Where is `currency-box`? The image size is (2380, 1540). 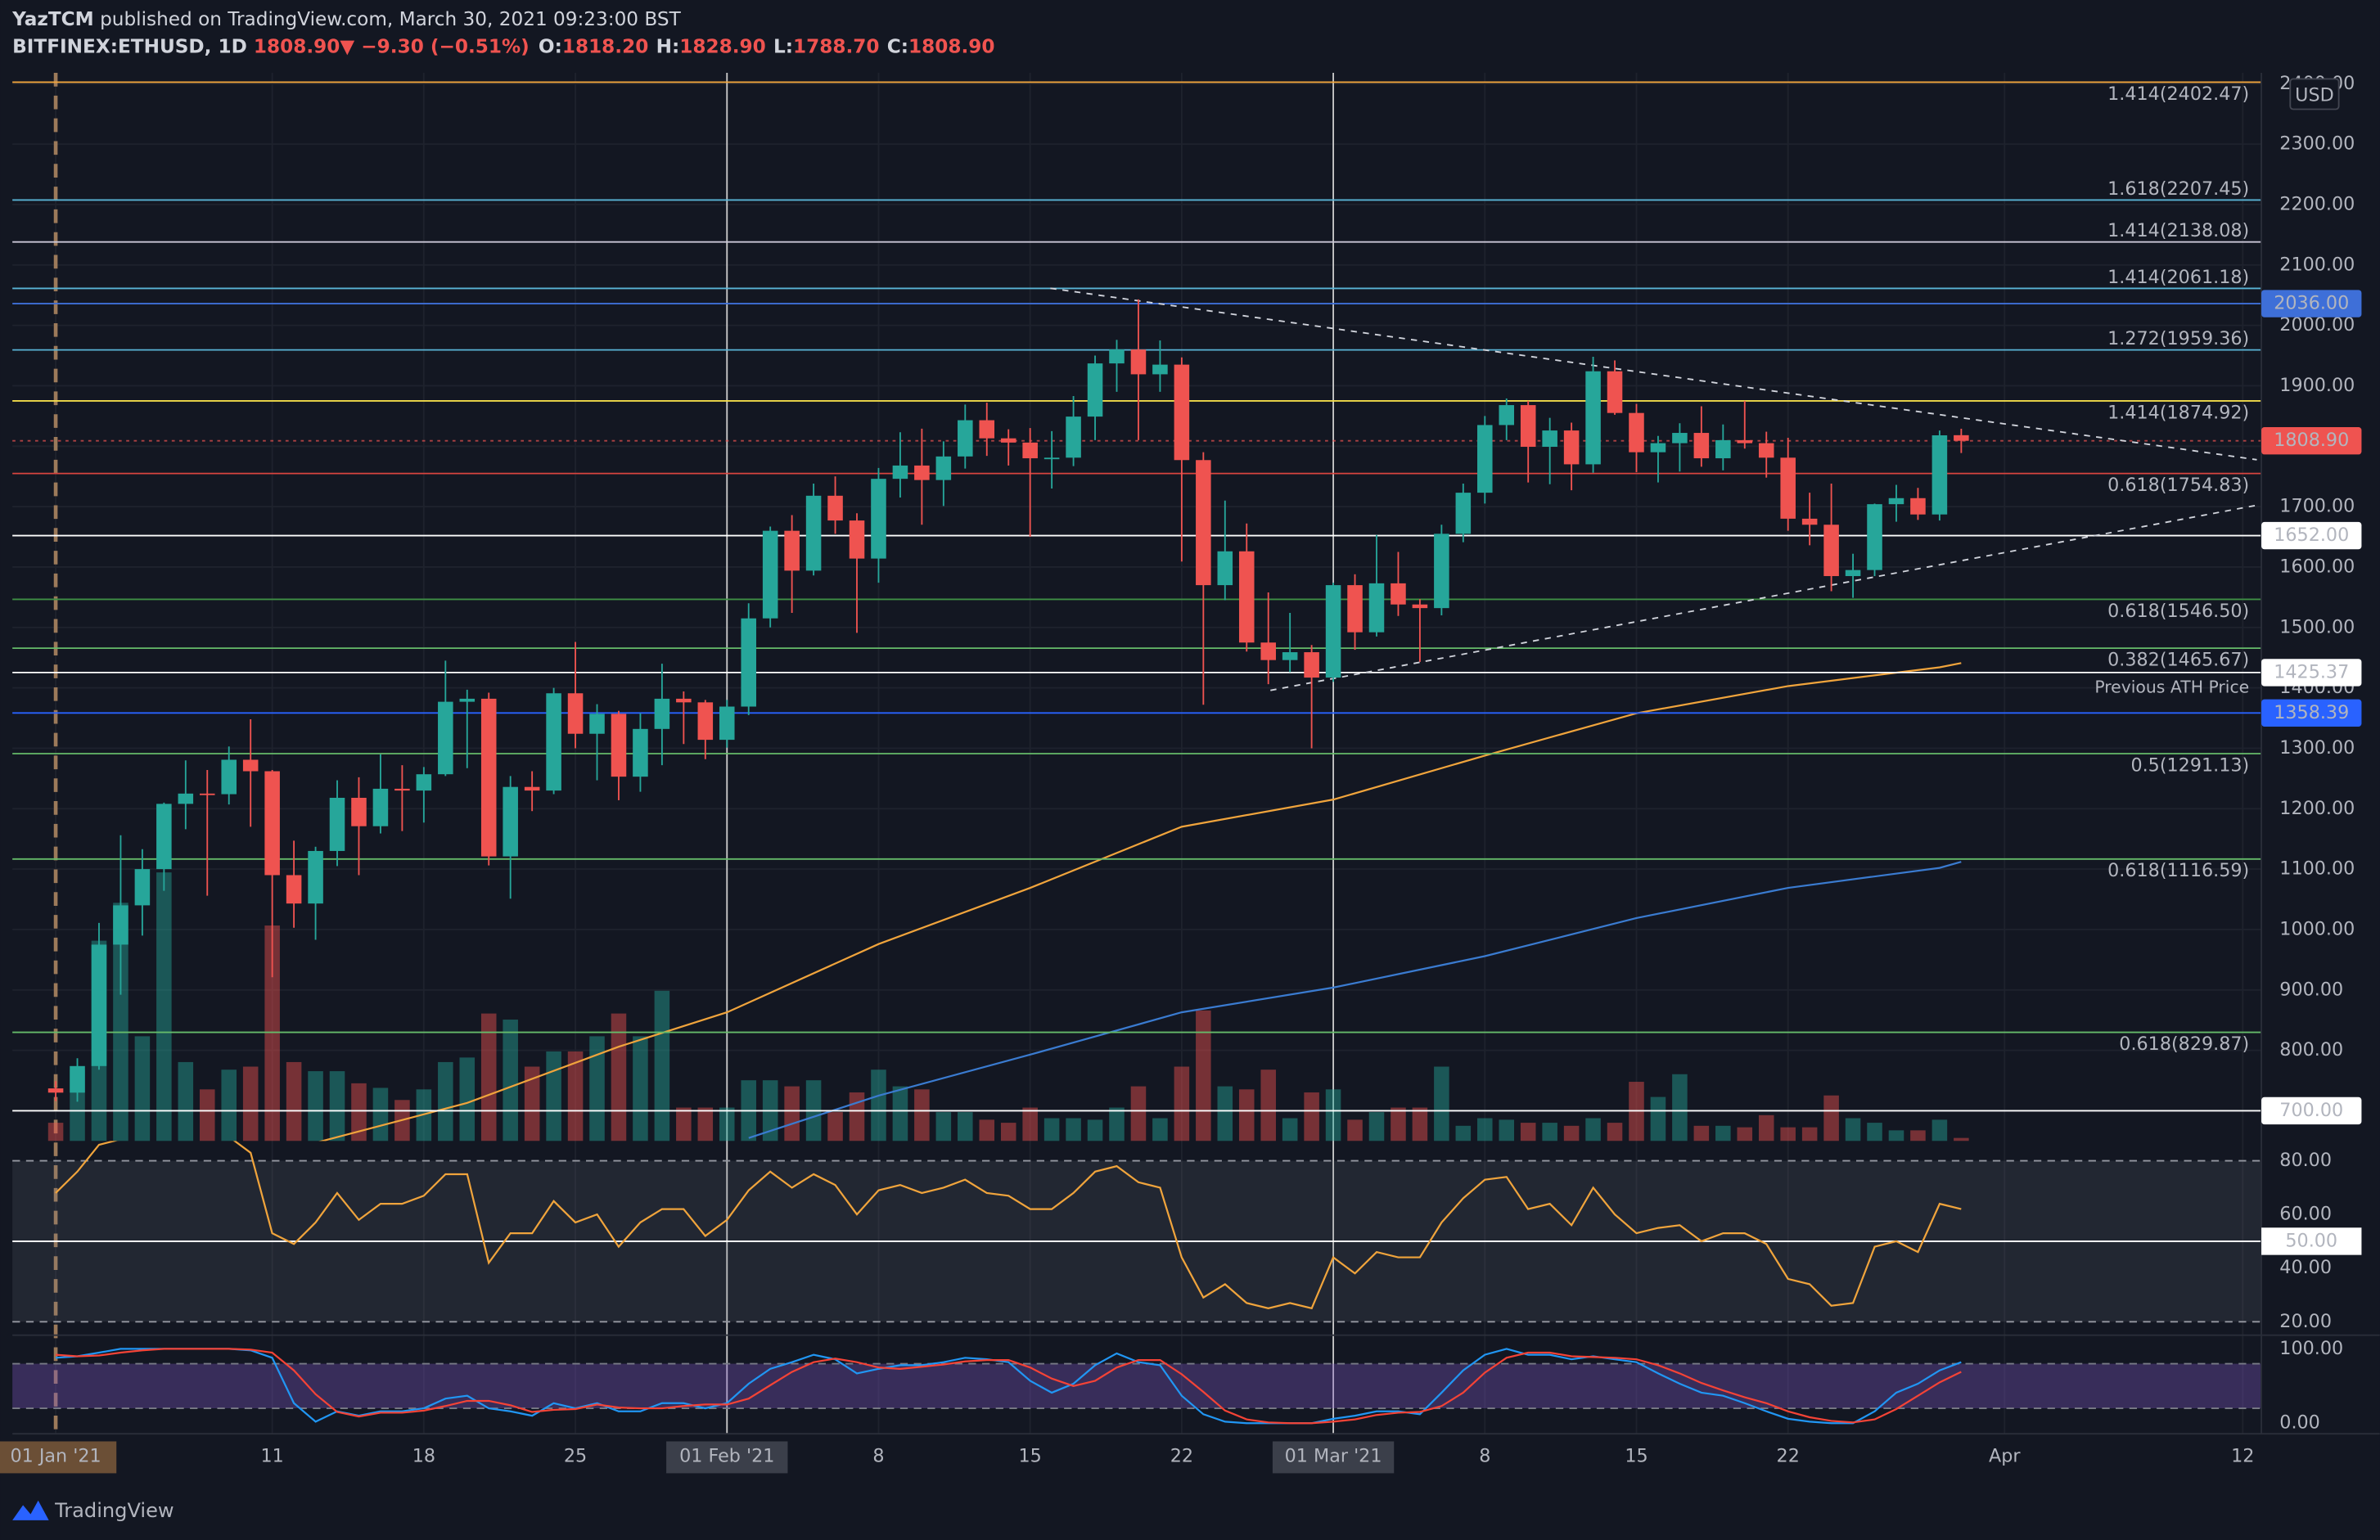 currency-box is located at coordinates (2314, 94).